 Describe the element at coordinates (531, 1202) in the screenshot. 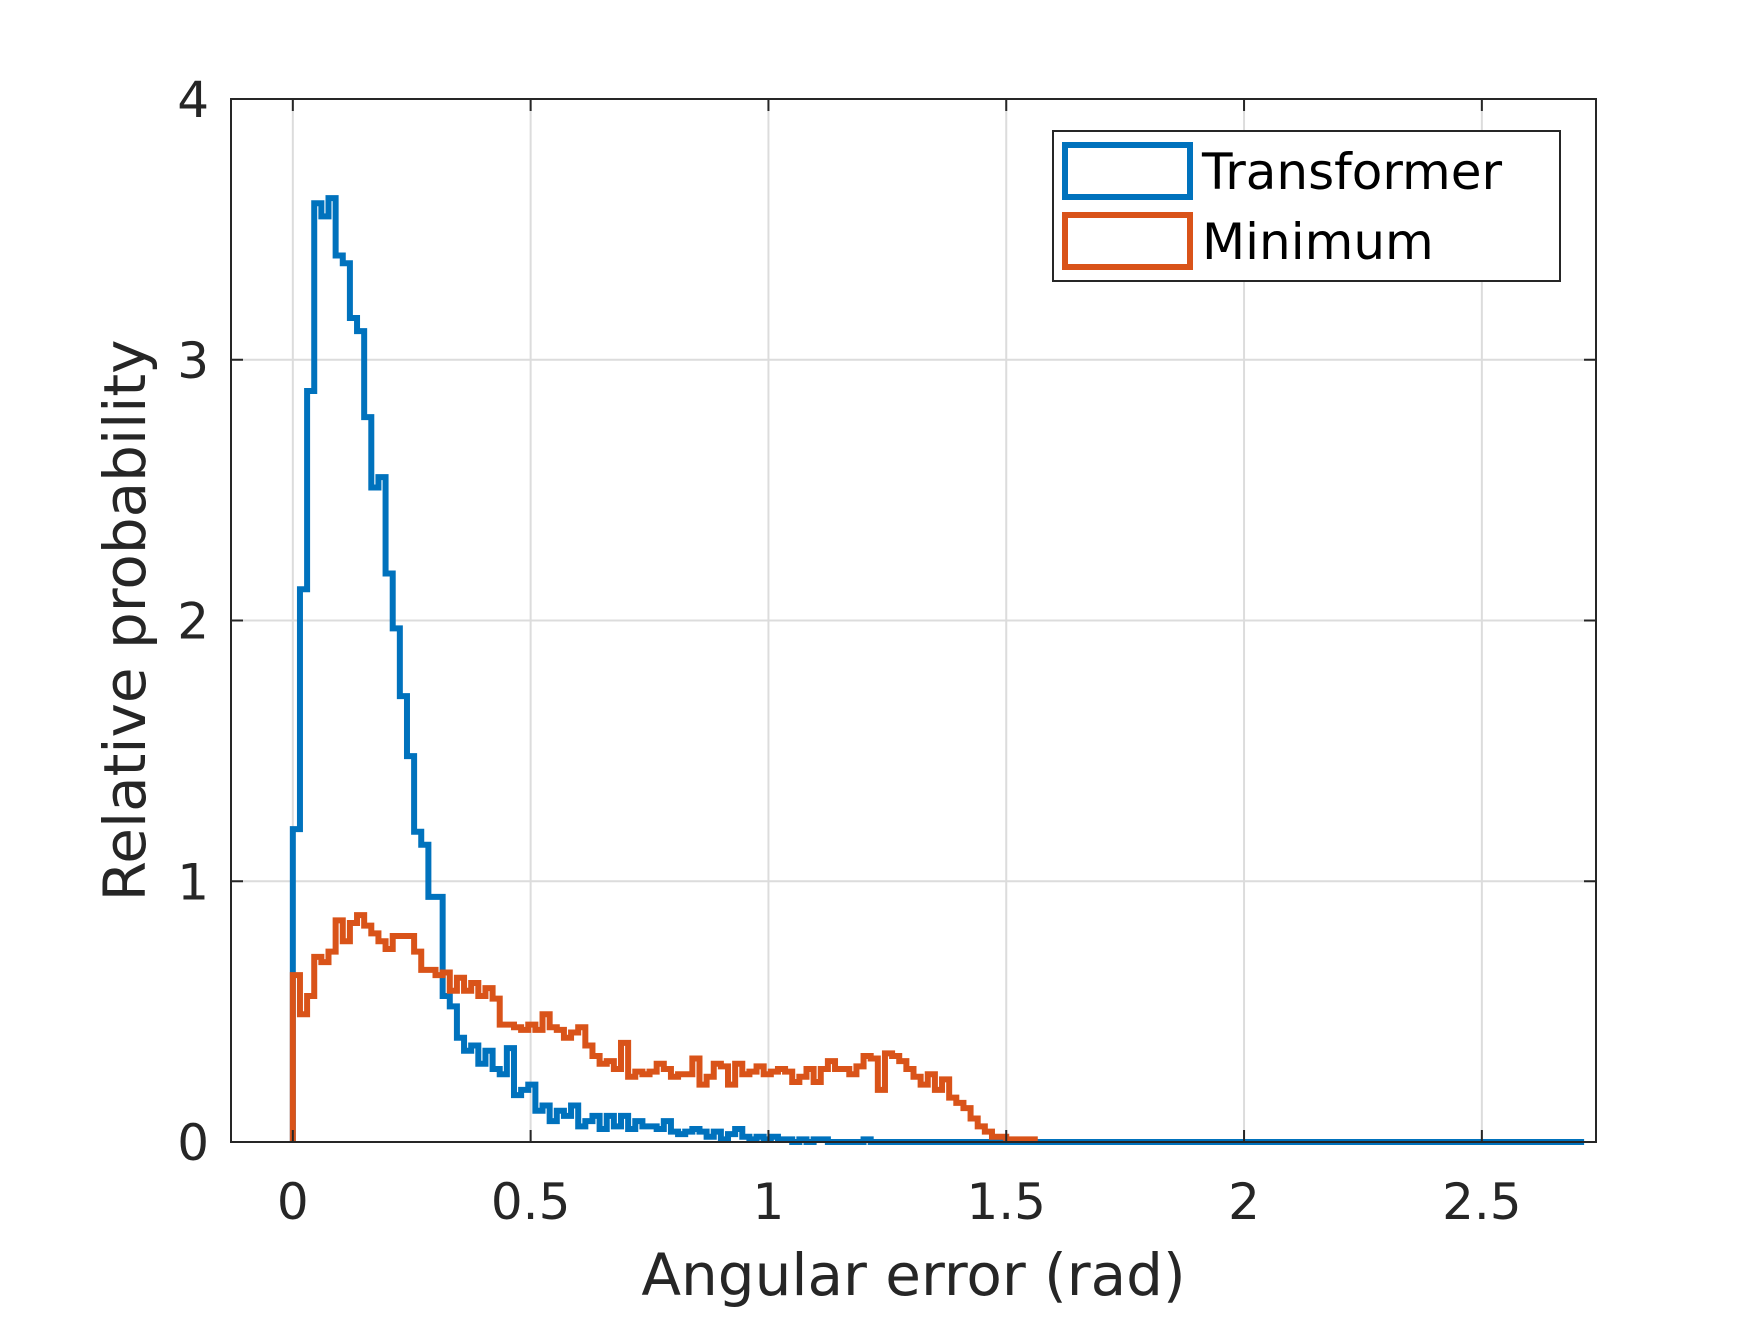

I see `x-tick-label: 0.5` at that location.